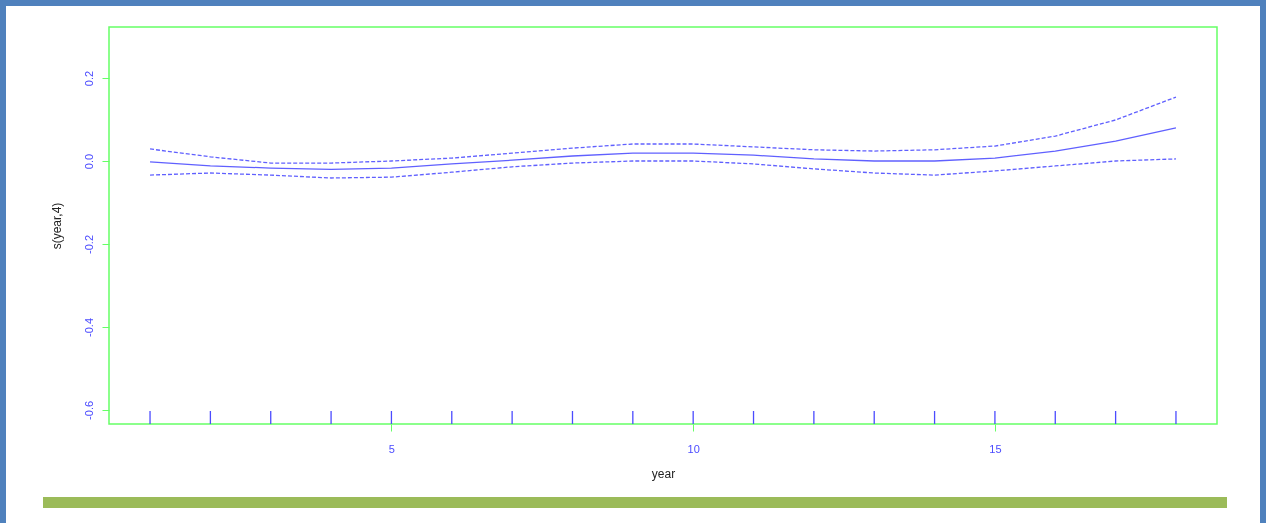  Describe the element at coordinates (693, 448) in the screenshot. I see `x-tick-label: 10` at that location.